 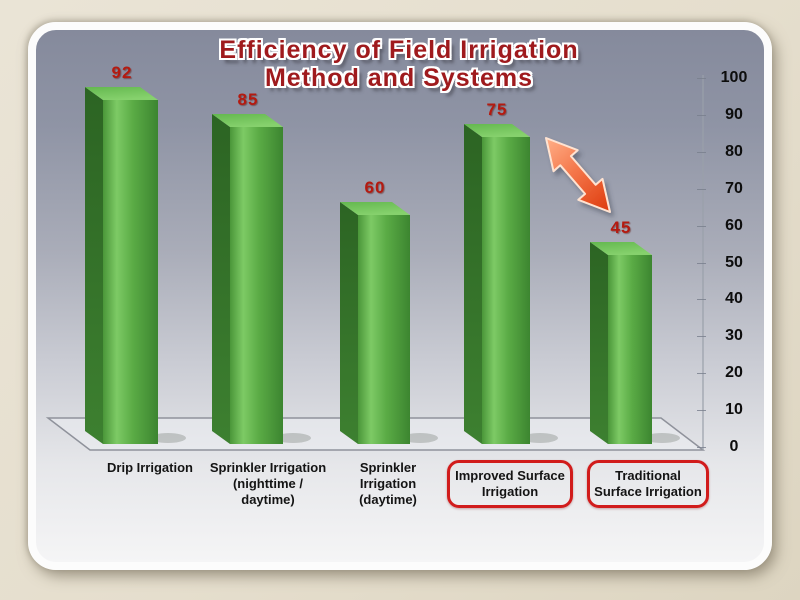 I want to click on y-axis-label: 70, so click(x=734, y=188).